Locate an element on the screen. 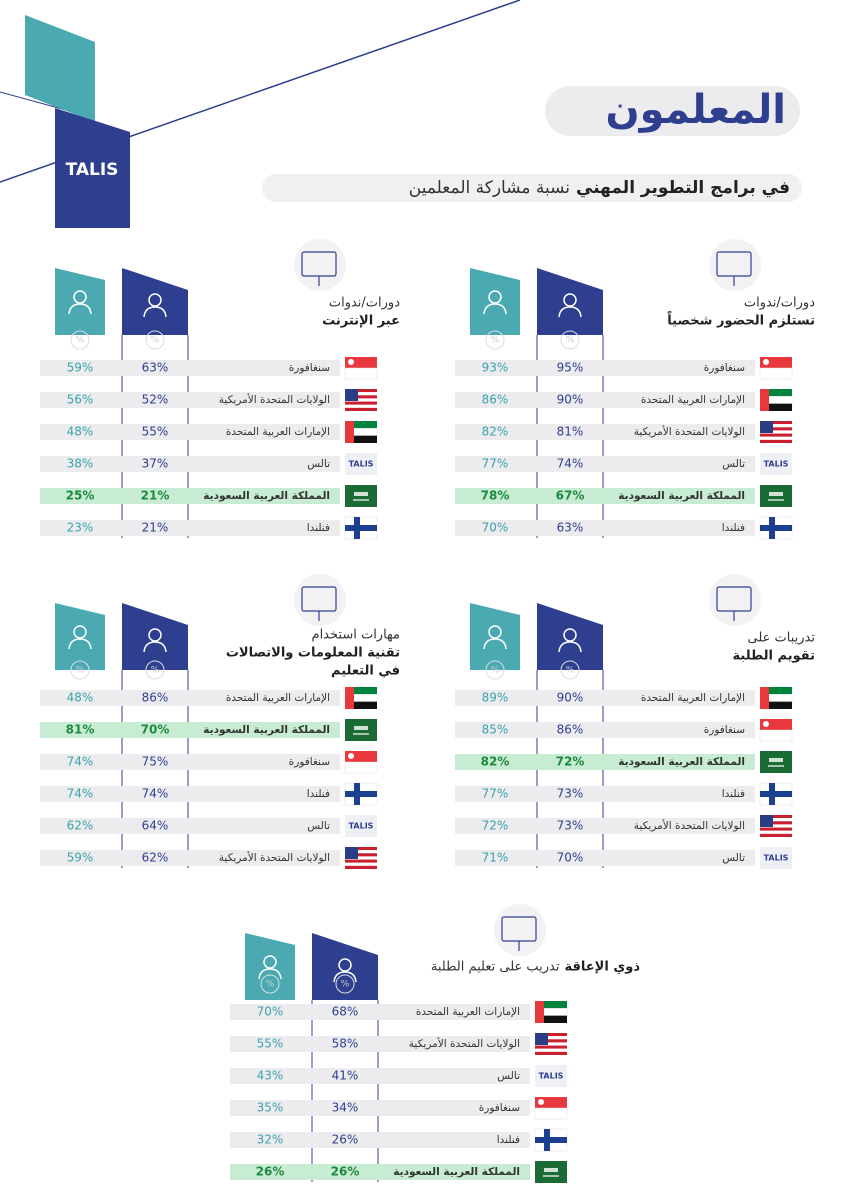 Image resolution: width=845 pixels, height=1200 pixels. male-value: 52% is located at coordinates (155, 400).